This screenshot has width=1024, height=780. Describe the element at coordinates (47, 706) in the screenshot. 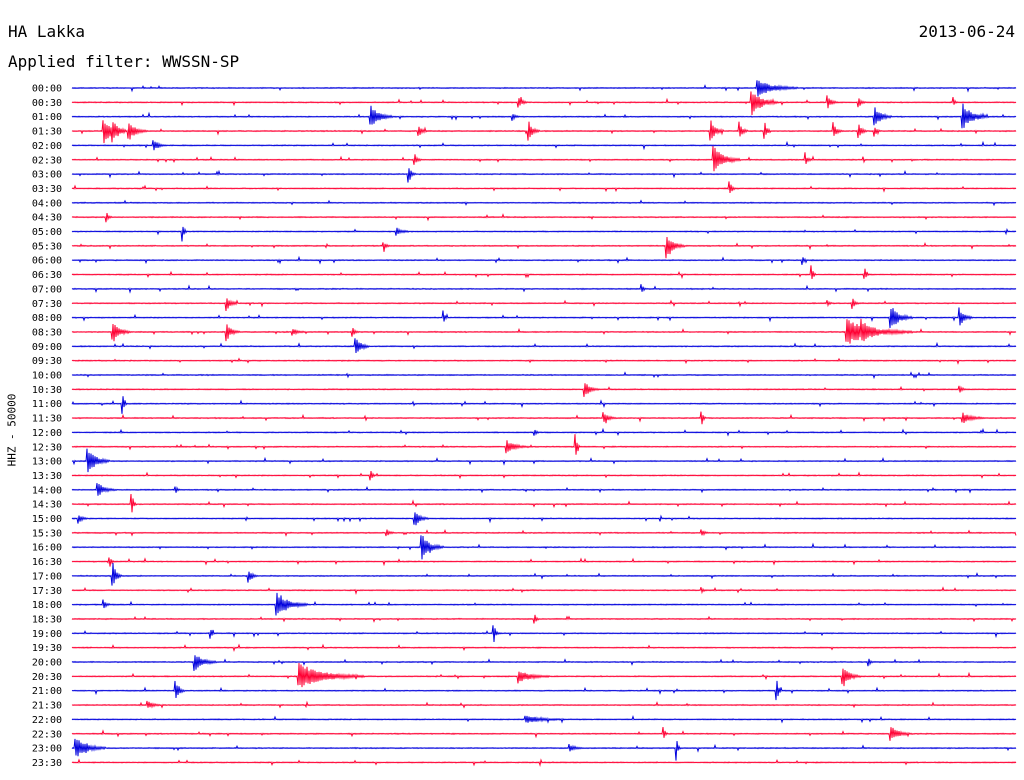

I see `row-time-label: 21:30` at that location.